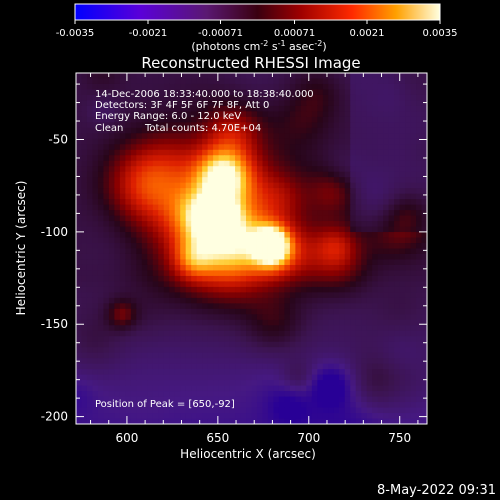  Describe the element at coordinates (165, 404) in the screenshot. I see `info-peak-position: Position of Peak = [650,-92]` at that location.